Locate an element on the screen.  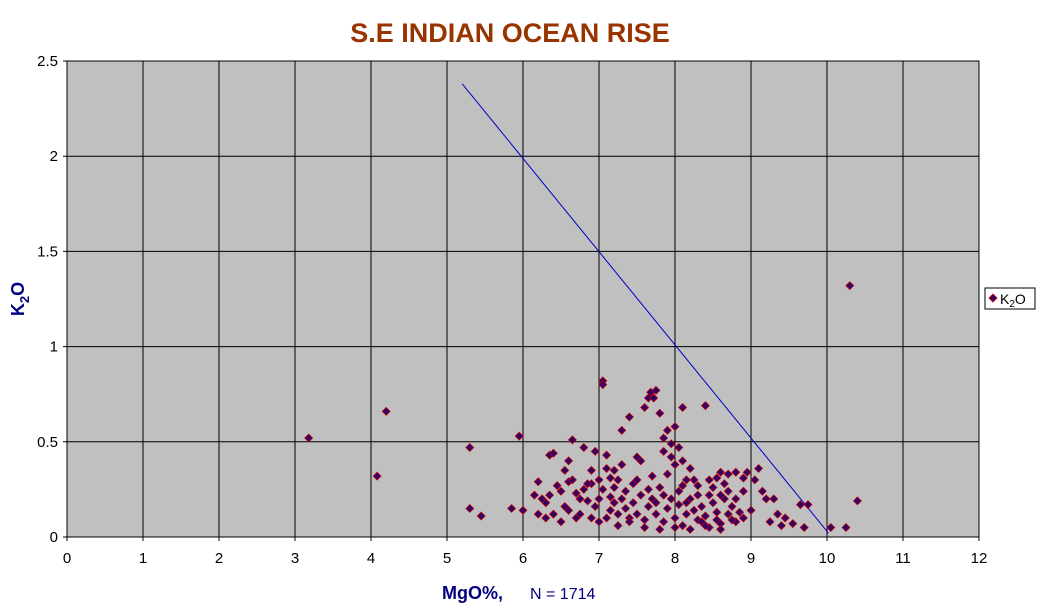
y-tick-label: 0.5 is located at coordinates (47, 442).